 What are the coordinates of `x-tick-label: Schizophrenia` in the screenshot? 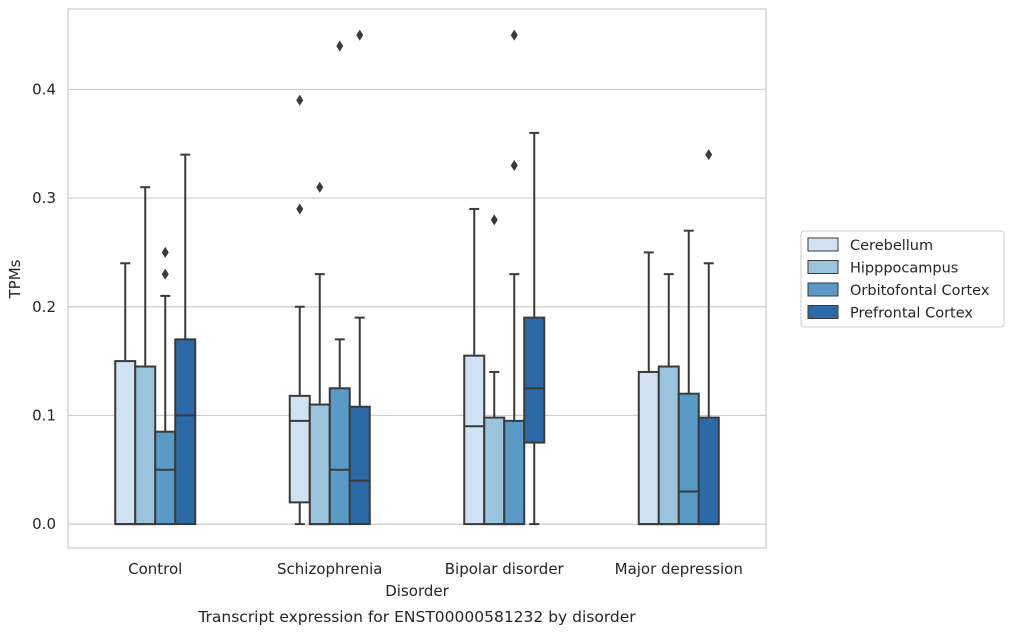 It's located at (329, 569).